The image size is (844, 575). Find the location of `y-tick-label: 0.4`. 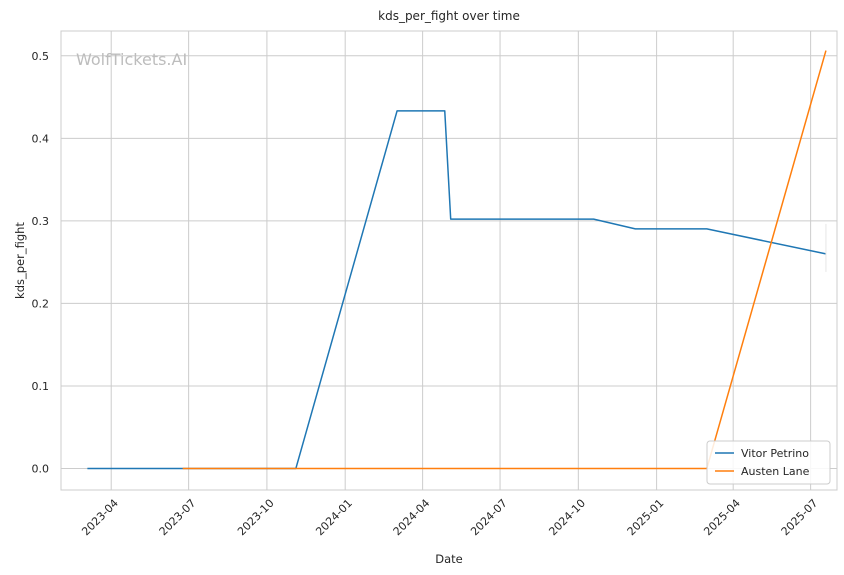

y-tick-label: 0.4 is located at coordinates (41, 138).